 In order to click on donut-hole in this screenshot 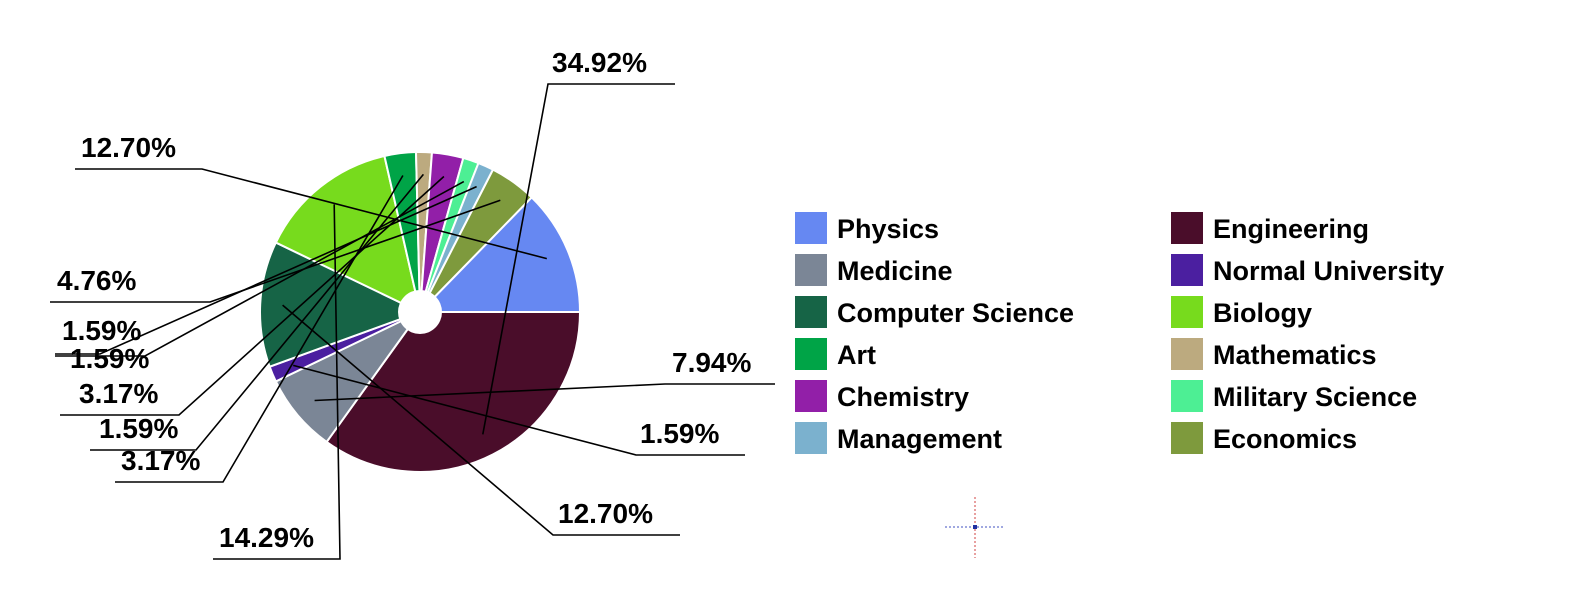, I will do `click(420, 312)`.